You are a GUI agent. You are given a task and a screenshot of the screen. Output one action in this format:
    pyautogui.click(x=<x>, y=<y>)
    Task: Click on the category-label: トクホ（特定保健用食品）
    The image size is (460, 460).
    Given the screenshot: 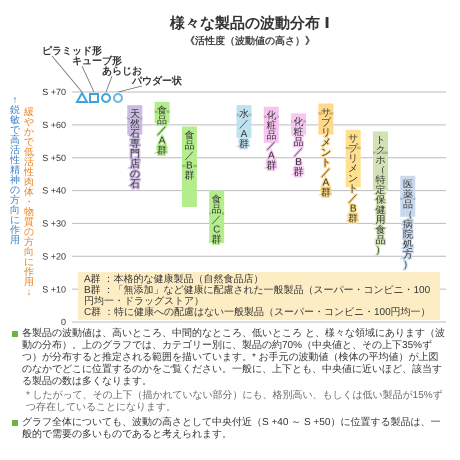 What is the action you would take?
    pyautogui.click(x=380, y=195)
    